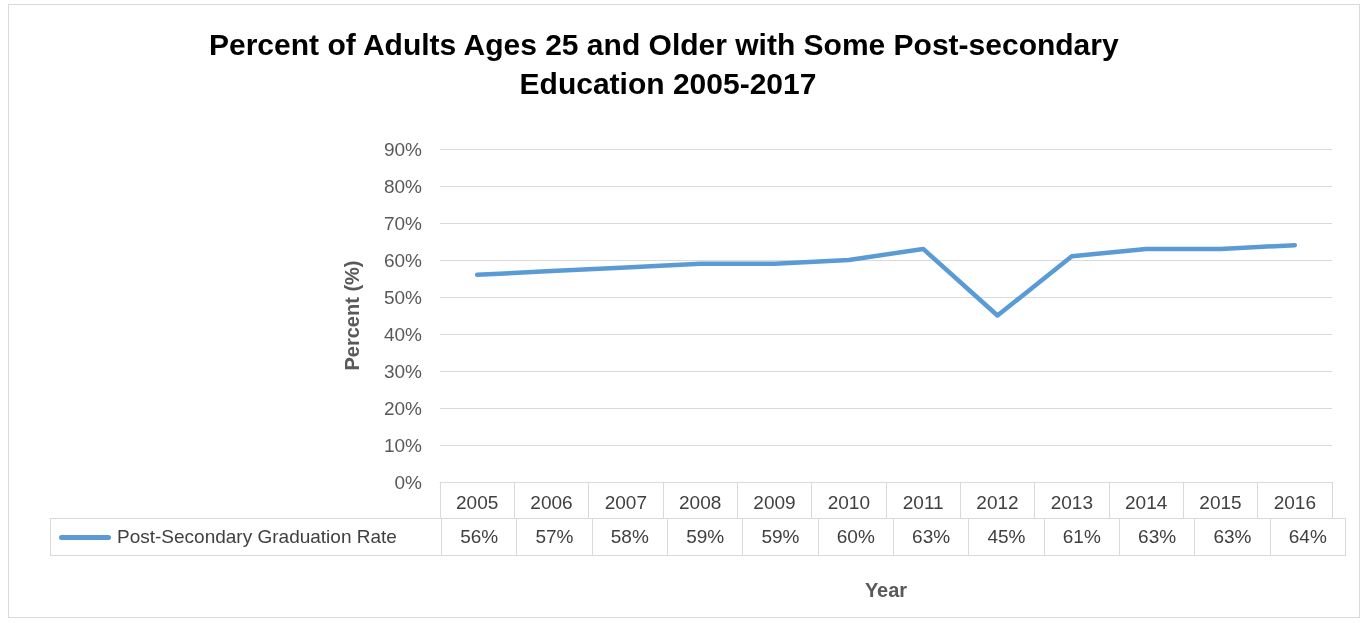 Image resolution: width=1367 pixels, height=623 pixels. What do you see at coordinates (1082, 537) in the screenshot?
I see `data-label: 61%` at bounding box center [1082, 537].